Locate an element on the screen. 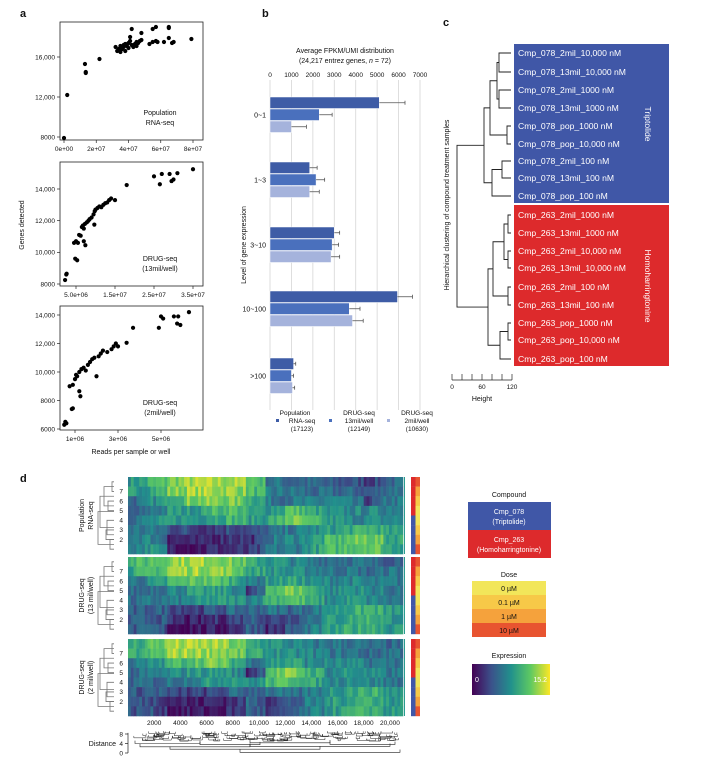 The image size is (703, 767). category-label: 1~3 is located at coordinates (260, 181).